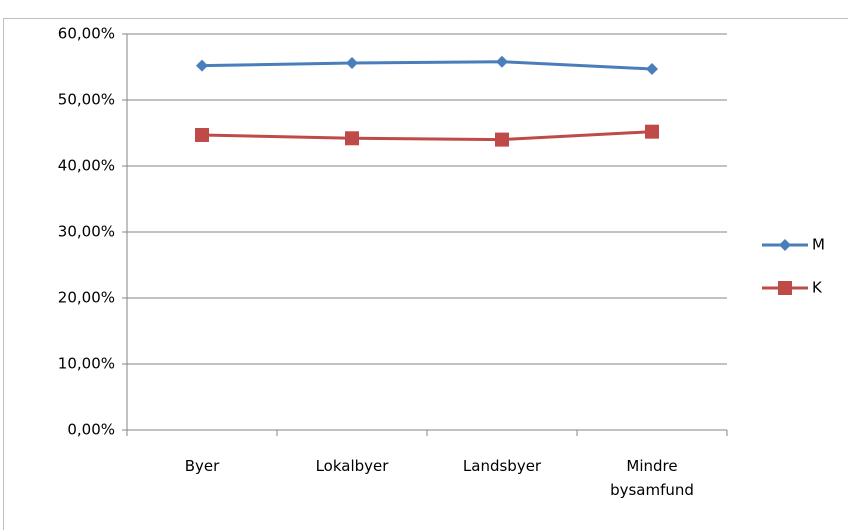 Image resolution: width=848 pixels, height=530 pixels. Describe the element at coordinates (86, 298) in the screenshot. I see `y-tick-label: 20,00%` at that location.